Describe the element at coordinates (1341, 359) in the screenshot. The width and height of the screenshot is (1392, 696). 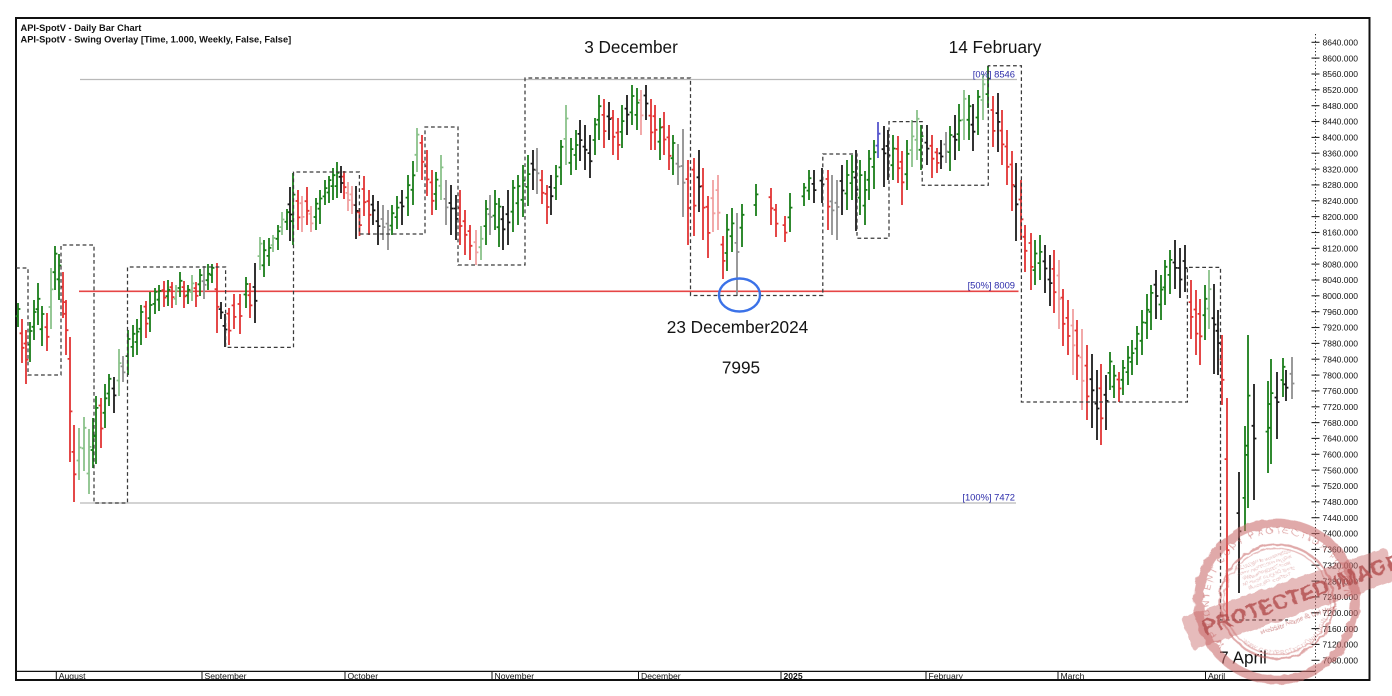
I see `svg-text: 7840.000` at that location.